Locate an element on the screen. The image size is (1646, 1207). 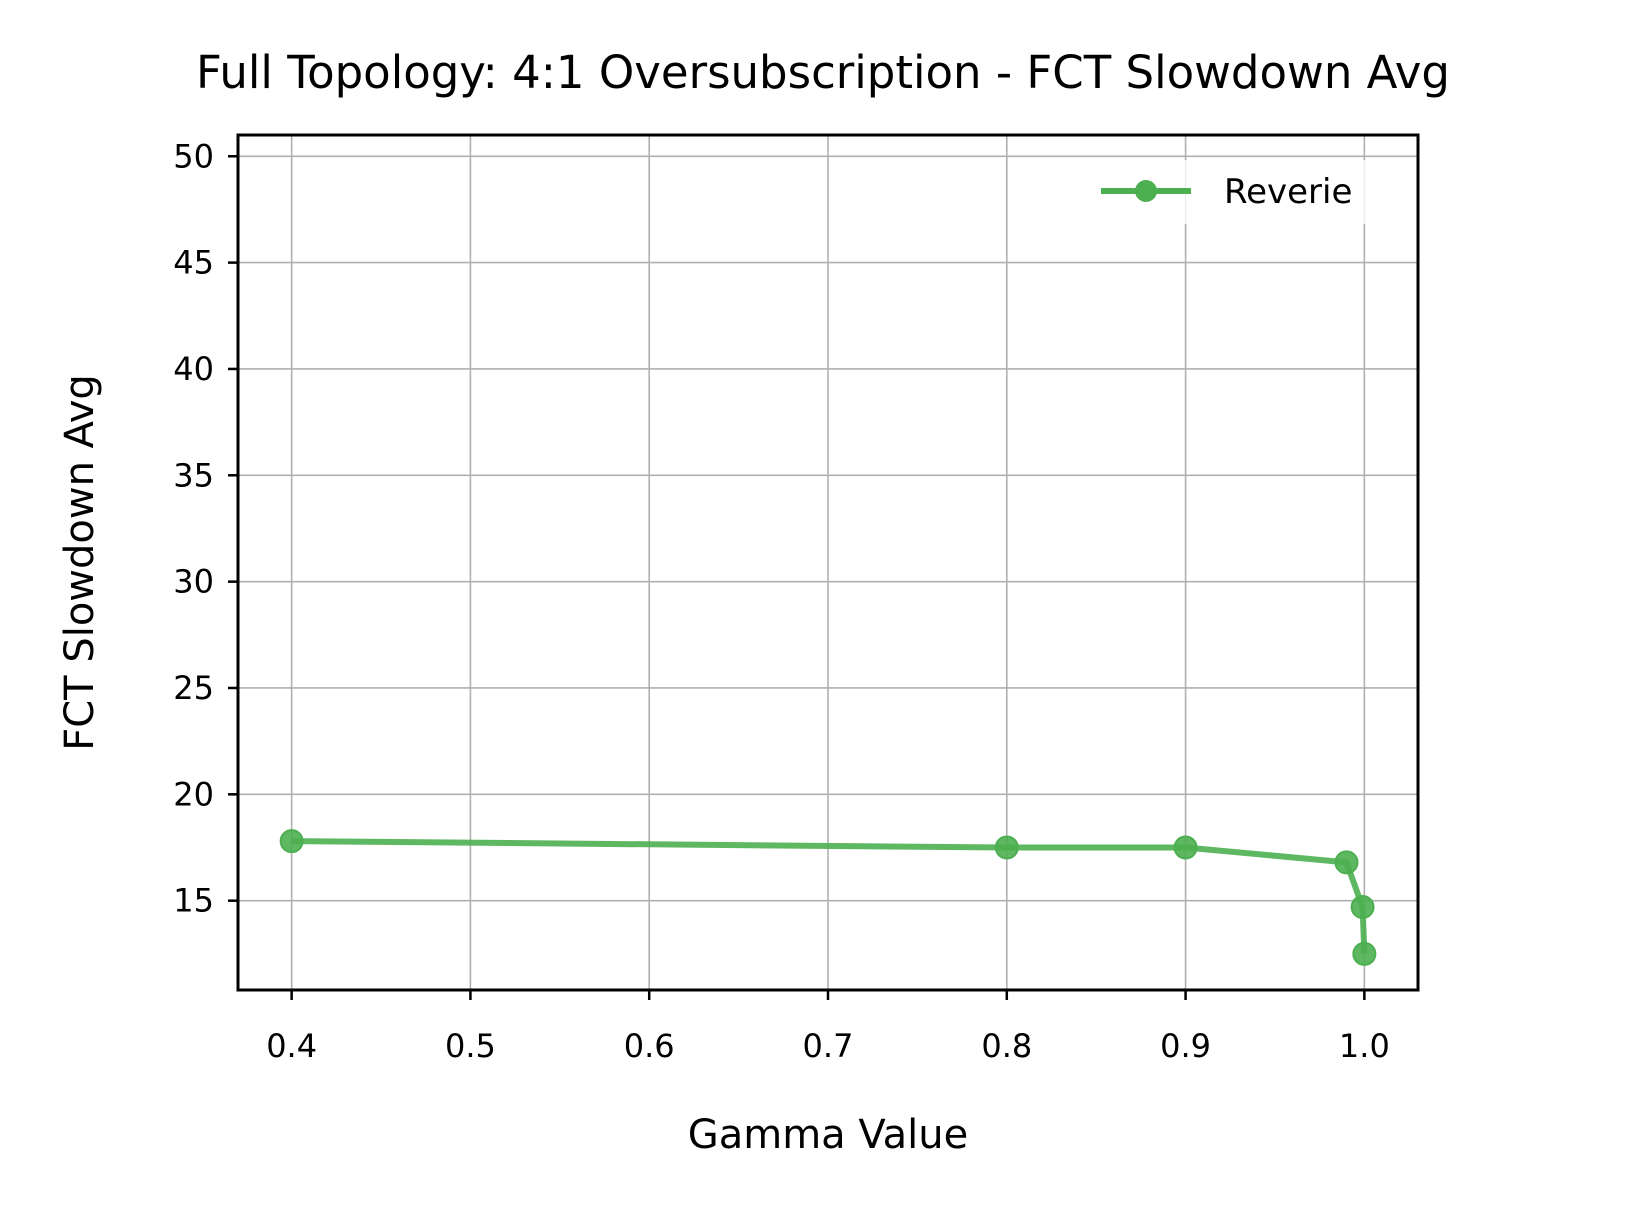
series-layer is located at coordinates (828, 897).